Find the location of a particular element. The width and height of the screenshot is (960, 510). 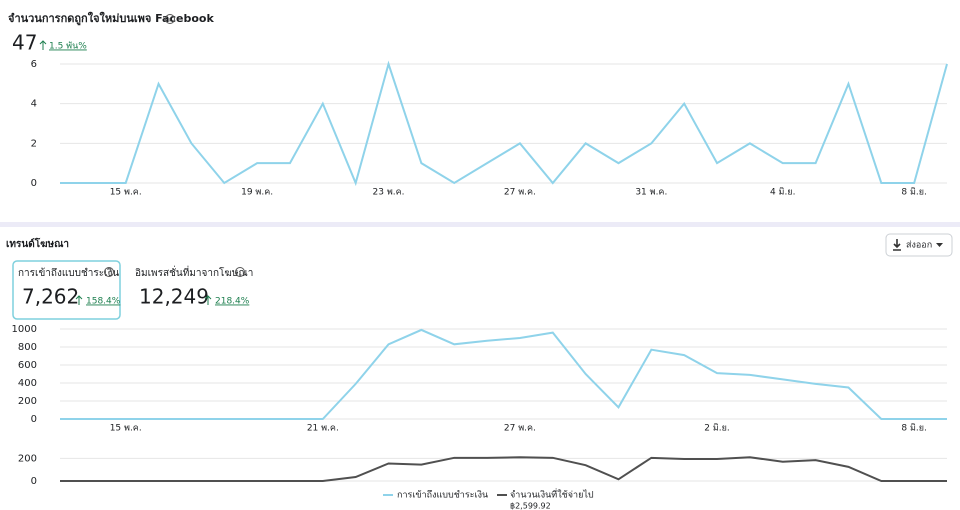

y-tick-label: 1000 is located at coordinates (24, 329).